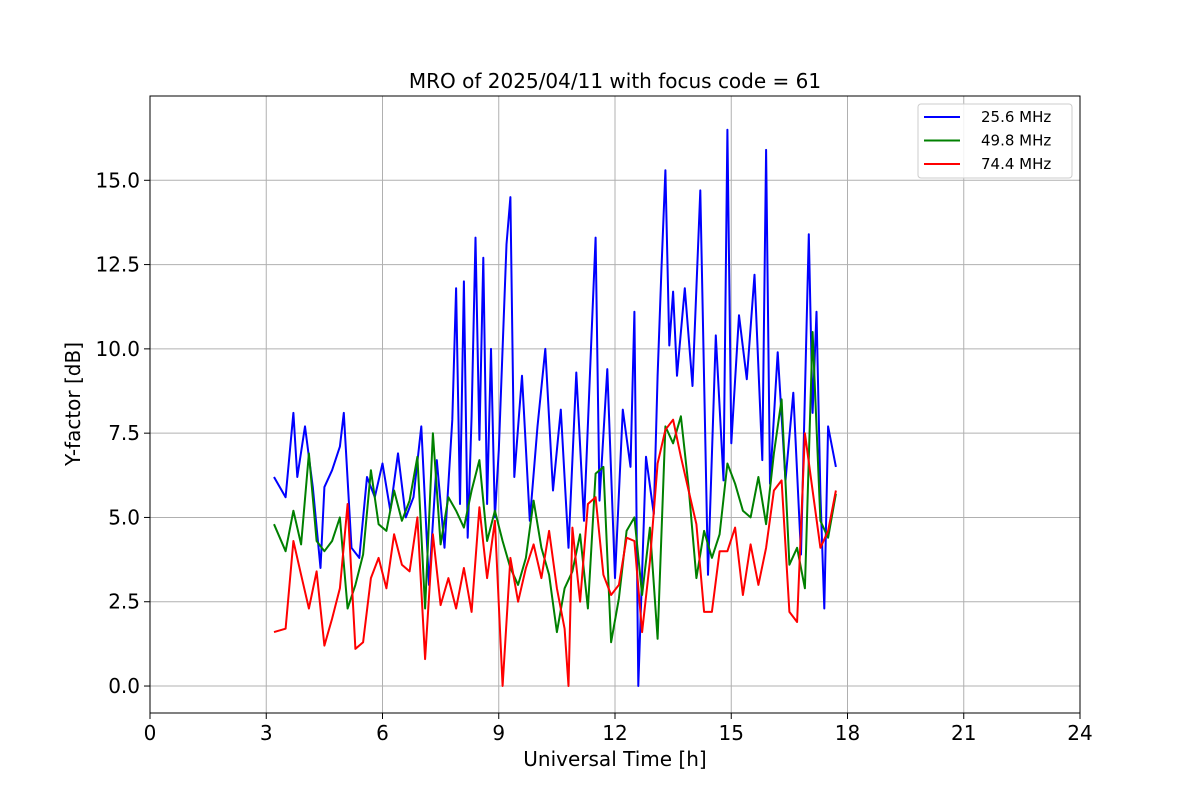 The width and height of the screenshot is (1200, 800). What do you see at coordinates (1016, 141) in the screenshot?
I see `legend-label: 49.8 MHz` at bounding box center [1016, 141].